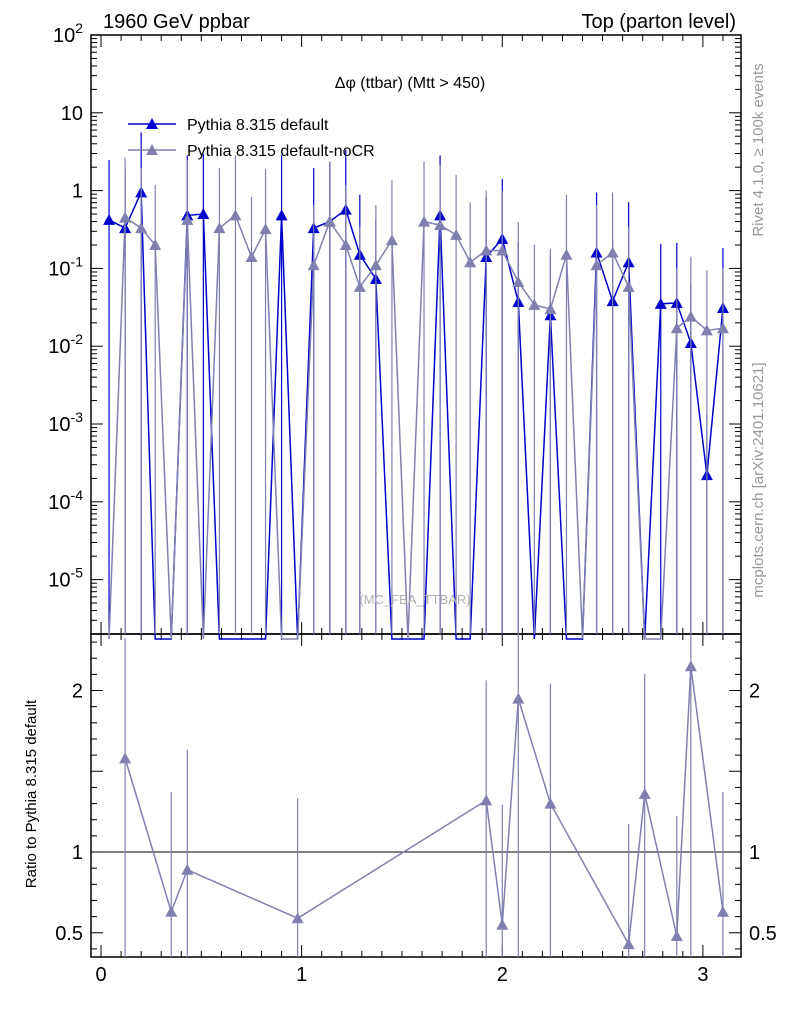  Describe the element at coordinates (754, 692) in the screenshot. I see `ratio-y-tick-label-right: 2` at that location.